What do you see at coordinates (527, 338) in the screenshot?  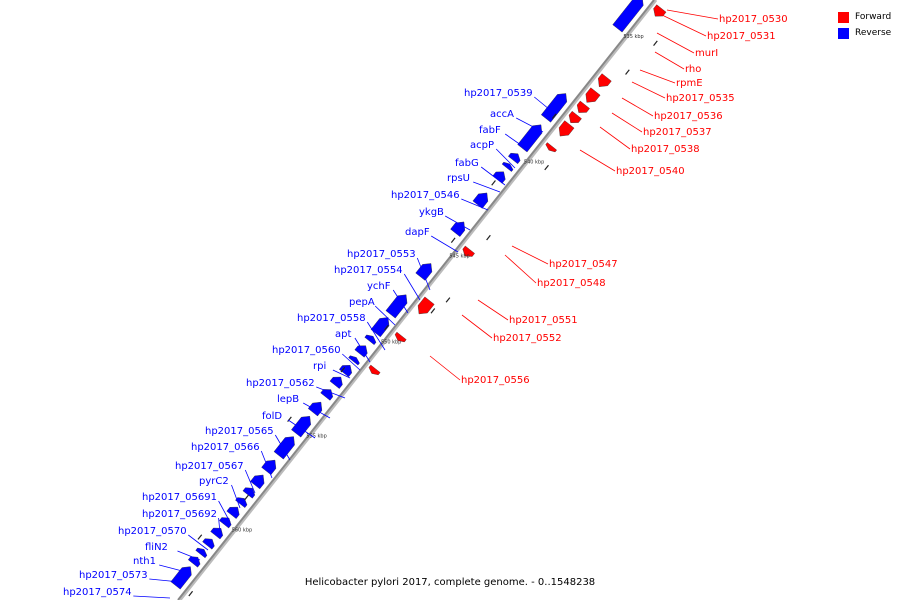 I see `forward-gene-label: hp2017_0552` at bounding box center [527, 338].